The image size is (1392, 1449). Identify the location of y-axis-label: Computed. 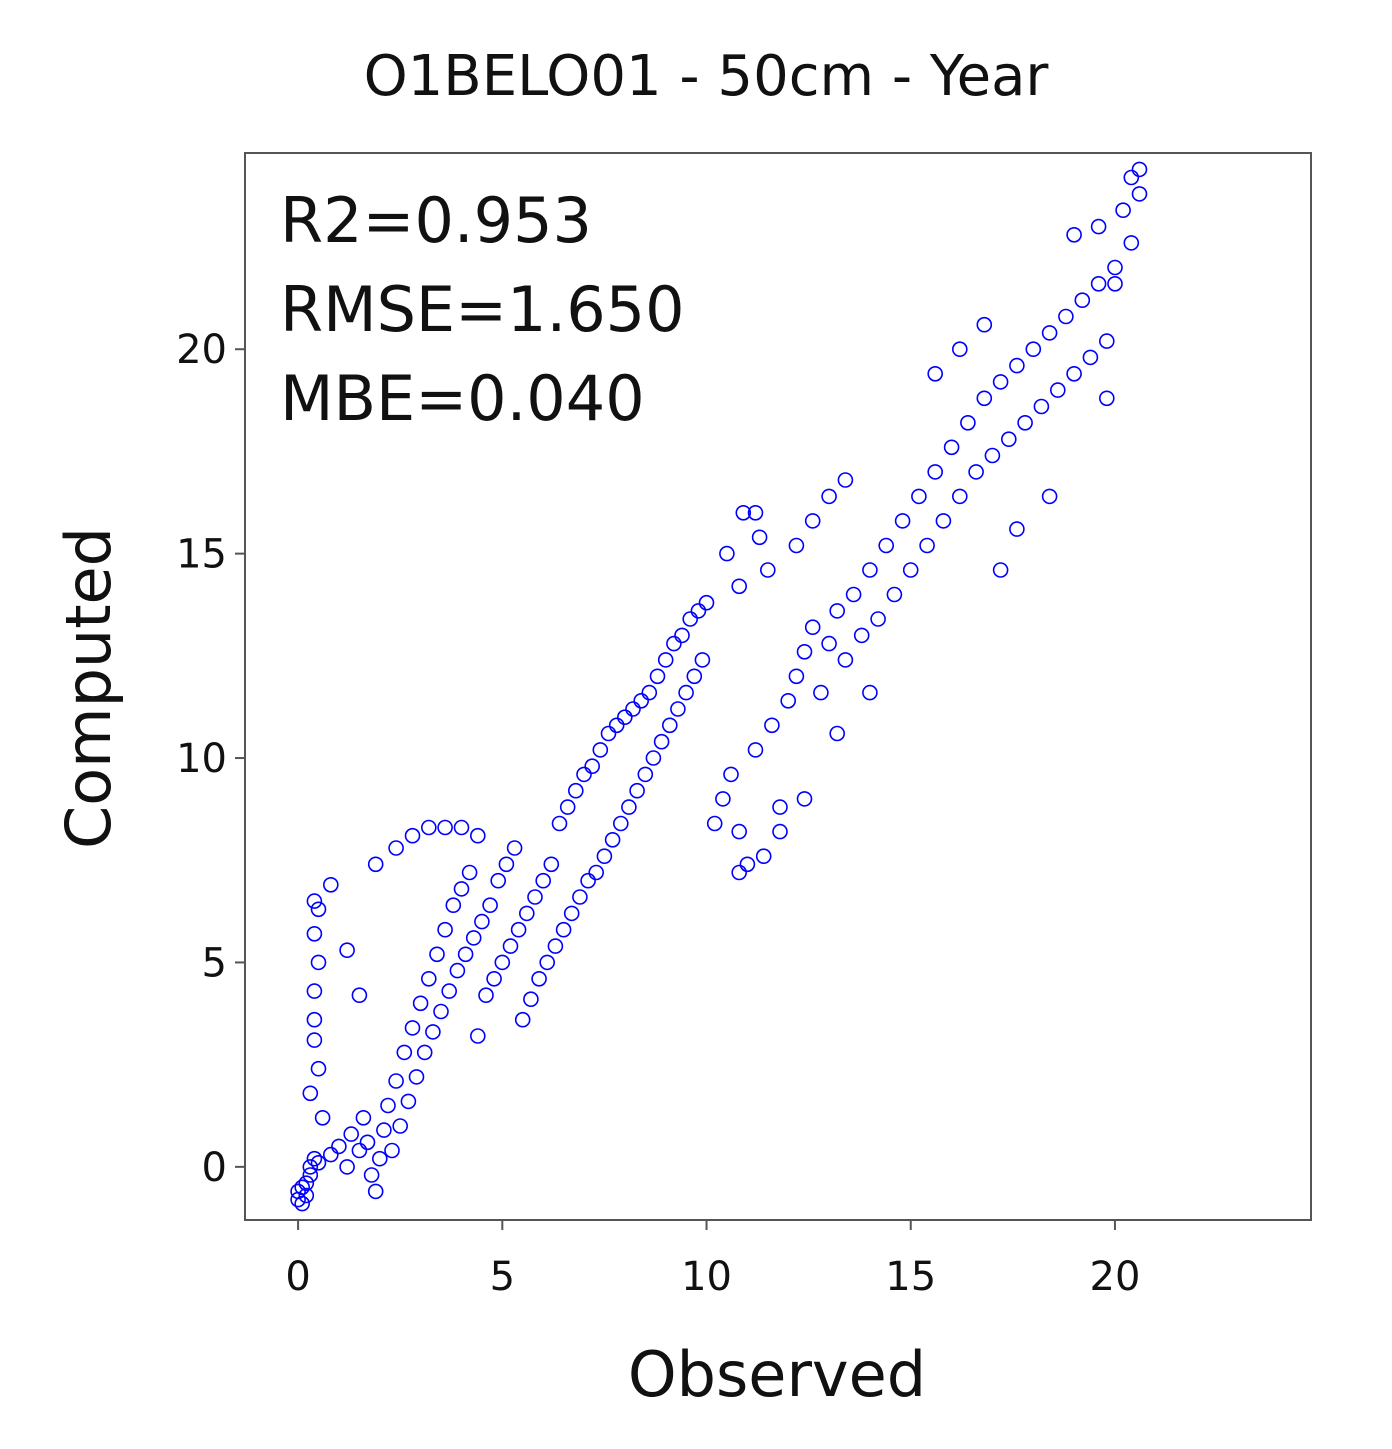
(88, 688).